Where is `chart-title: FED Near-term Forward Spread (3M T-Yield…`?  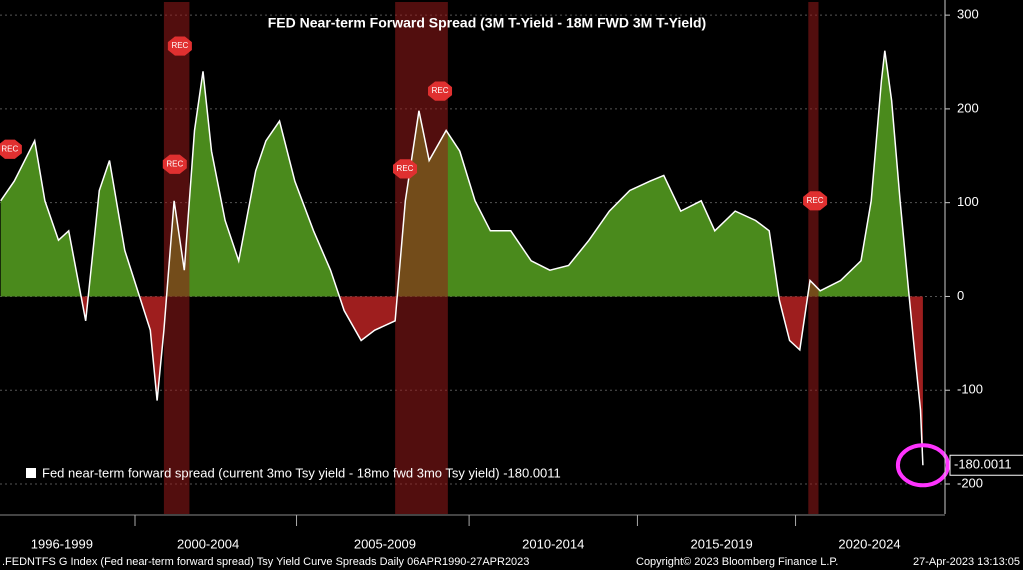 chart-title: FED Near-term Forward Spread (3M T-Yield… is located at coordinates (487, 23).